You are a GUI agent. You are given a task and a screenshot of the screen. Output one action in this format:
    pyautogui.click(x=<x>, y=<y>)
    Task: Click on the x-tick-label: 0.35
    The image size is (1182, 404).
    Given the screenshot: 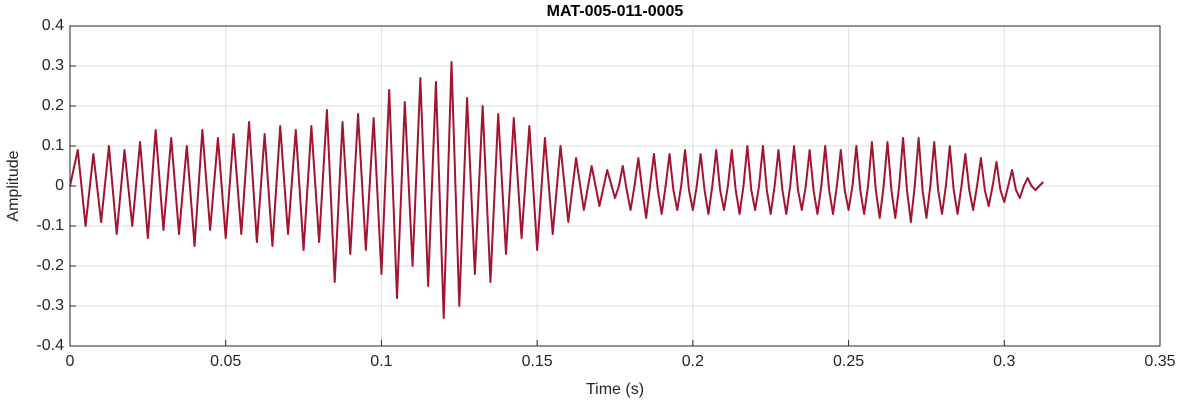 What is the action you would take?
    pyautogui.click(x=1159, y=361)
    